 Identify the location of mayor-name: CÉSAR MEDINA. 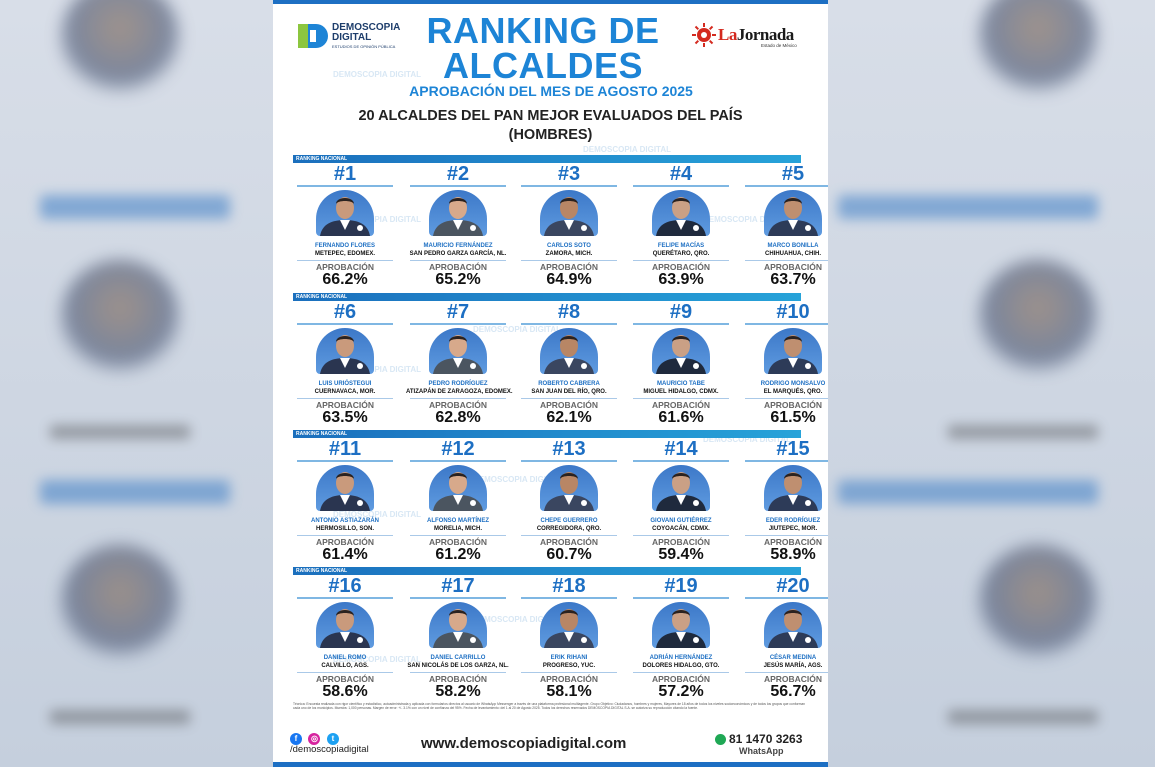
(793, 658).